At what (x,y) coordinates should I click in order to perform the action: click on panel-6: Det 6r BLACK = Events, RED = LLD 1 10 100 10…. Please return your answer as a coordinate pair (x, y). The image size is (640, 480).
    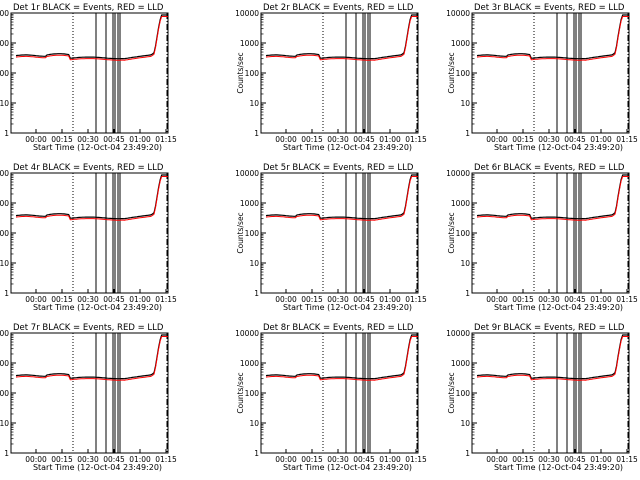
    Looking at the image, I should click on (542, 237).